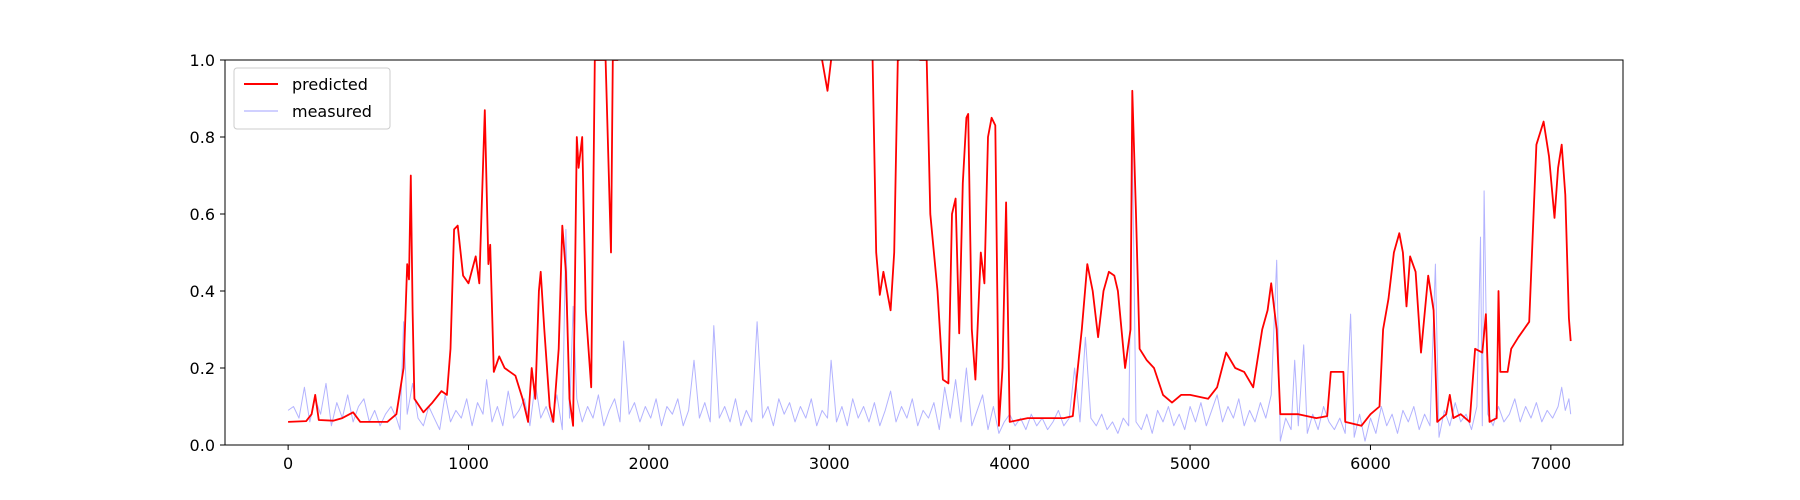 This screenshot has height=500, width=1800. Describe the element at coordinates (202, 445) in the screenshot. I see `y-tick-label: 0.0` at that location.